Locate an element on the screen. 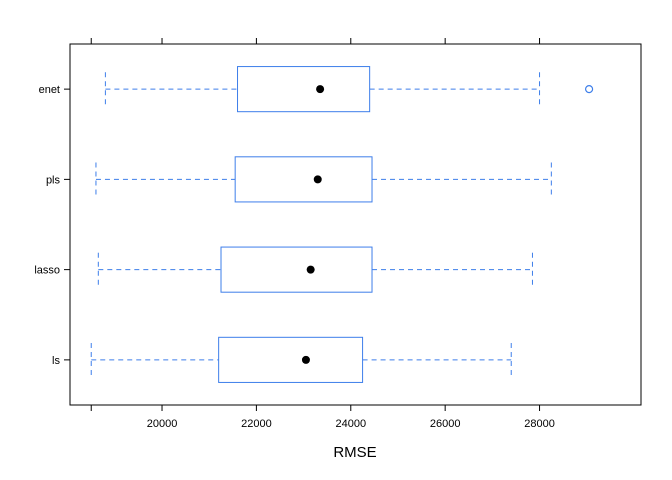  x-tick-label: 20000 is located at coordinates (162, 424).